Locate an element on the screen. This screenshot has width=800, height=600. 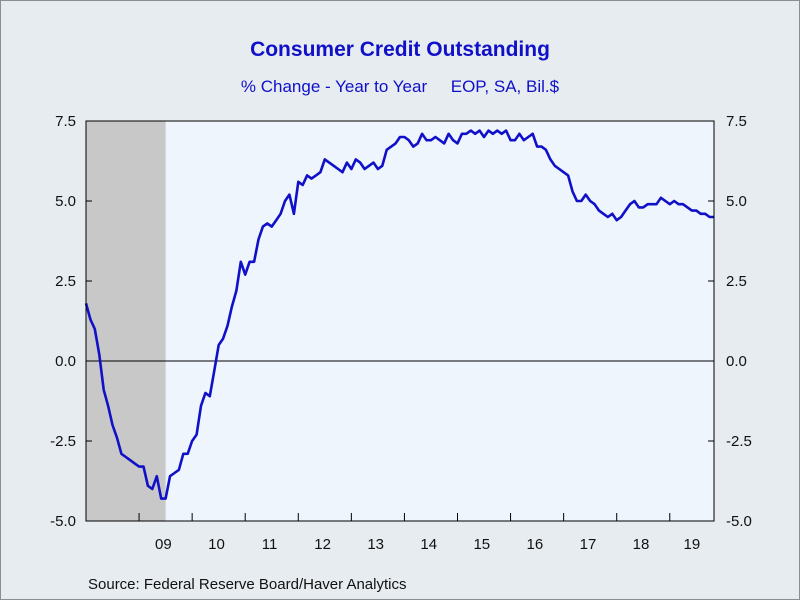
y-axis-right: 7.5 5.0 2.5 0.0 -2.5 -5.0 is located at coordinates (730, 321).